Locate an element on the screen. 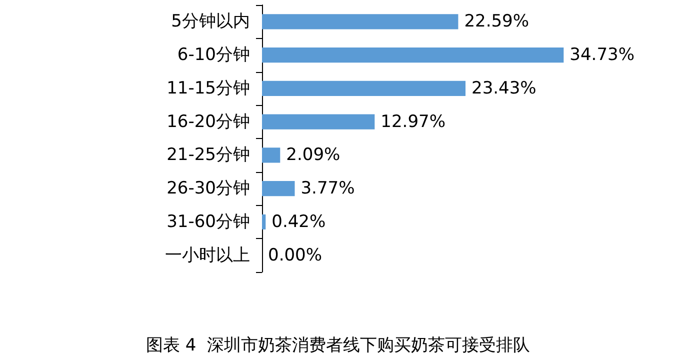 This screenshot has width=676, height=361. y-tick-label: 16-20分钟 is located at coordinates (208, 122).